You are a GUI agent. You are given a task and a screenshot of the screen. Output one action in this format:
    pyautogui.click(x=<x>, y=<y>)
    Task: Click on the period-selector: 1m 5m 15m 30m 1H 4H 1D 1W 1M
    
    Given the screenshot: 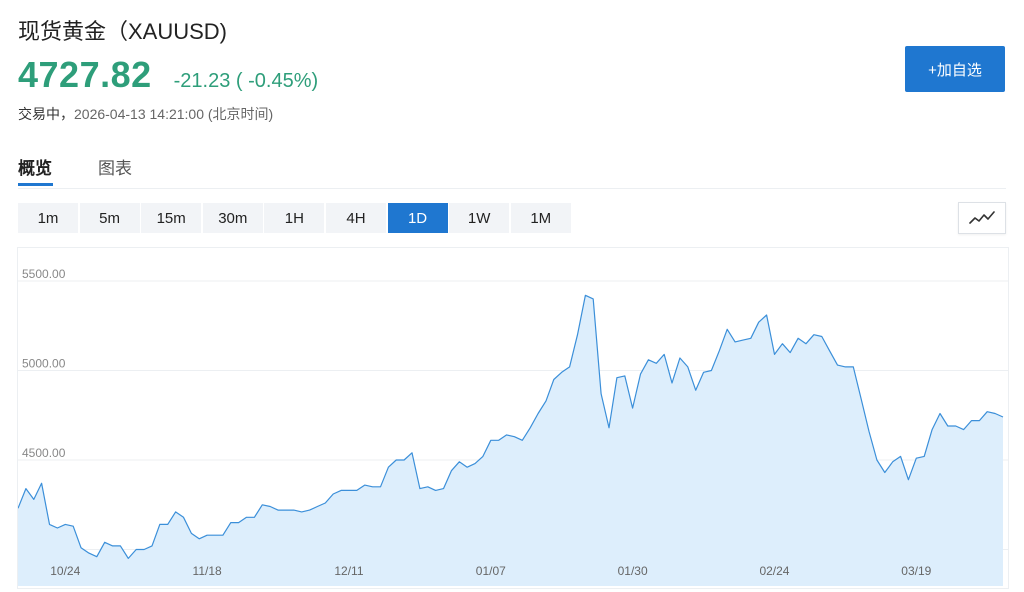 What is the action you would take?
    pyautogui.click(x=295, y=218)
    